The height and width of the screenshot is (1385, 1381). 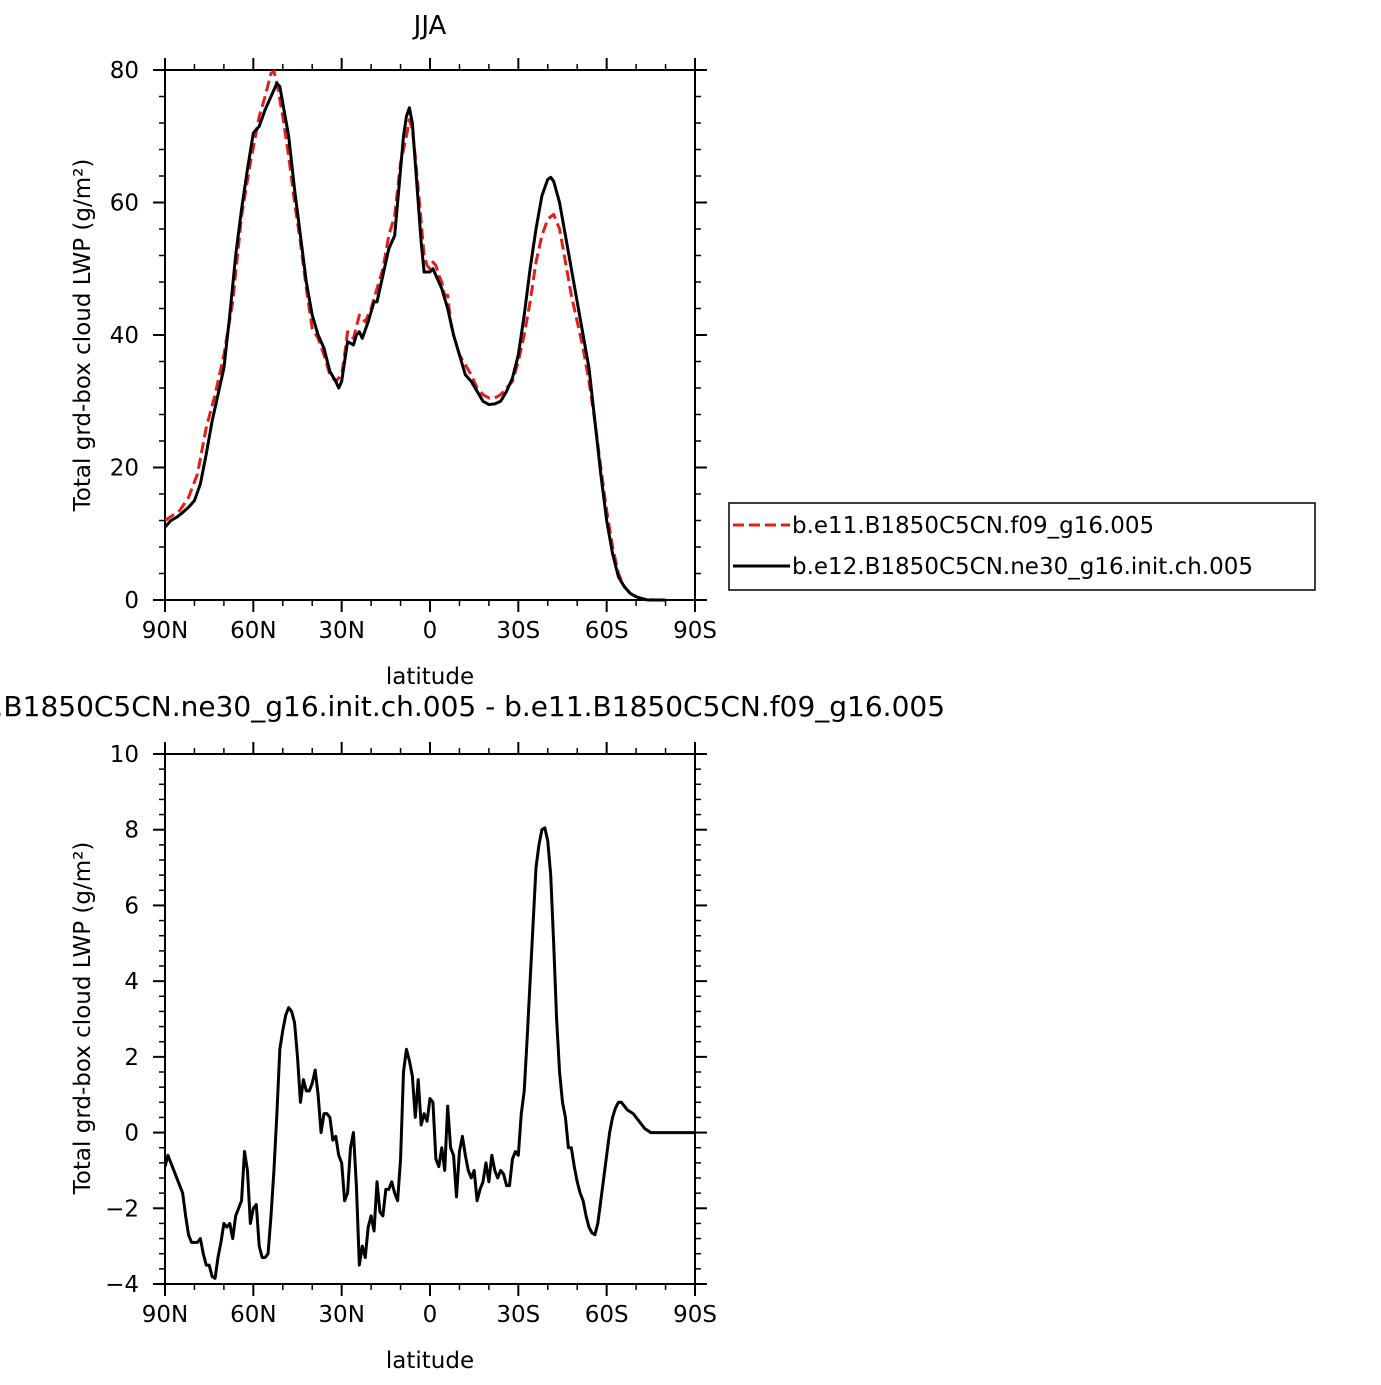 I want to click on chart-2-ytick-label: 2, so click(x=131, y=1058).